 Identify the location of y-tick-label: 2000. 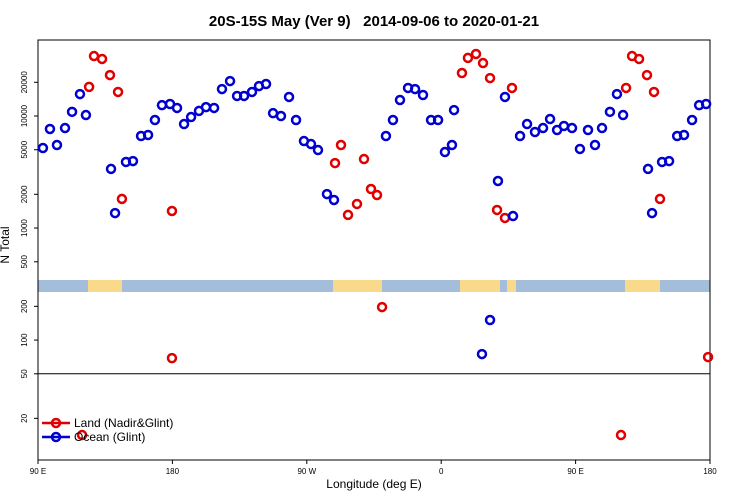
(24, 194).